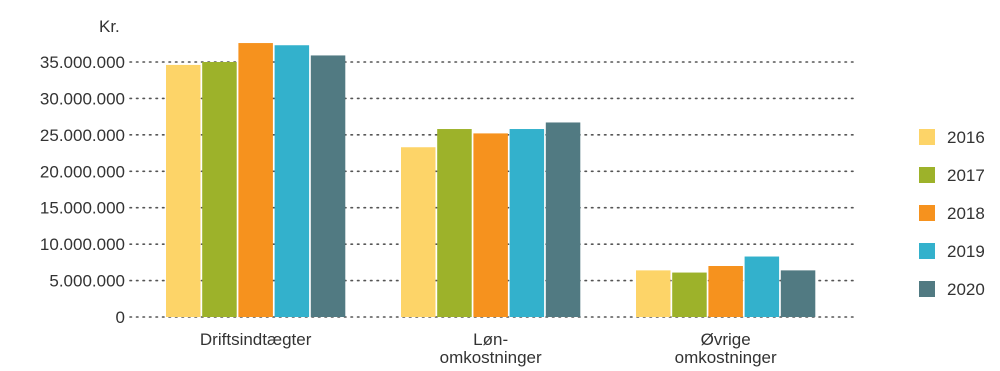  I want to click on legend: 2016 2017 2018 2019 2020, so click(952, 213).